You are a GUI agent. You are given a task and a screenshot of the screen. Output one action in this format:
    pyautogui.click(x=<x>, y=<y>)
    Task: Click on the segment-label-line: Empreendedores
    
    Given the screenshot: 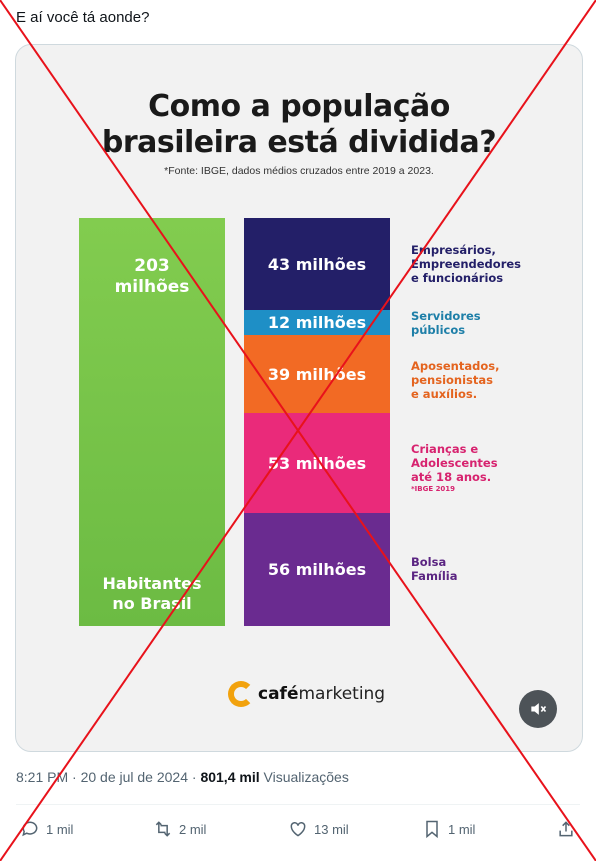 What is the action you would take?
    pyautogui.click(x=466, y=264)
    